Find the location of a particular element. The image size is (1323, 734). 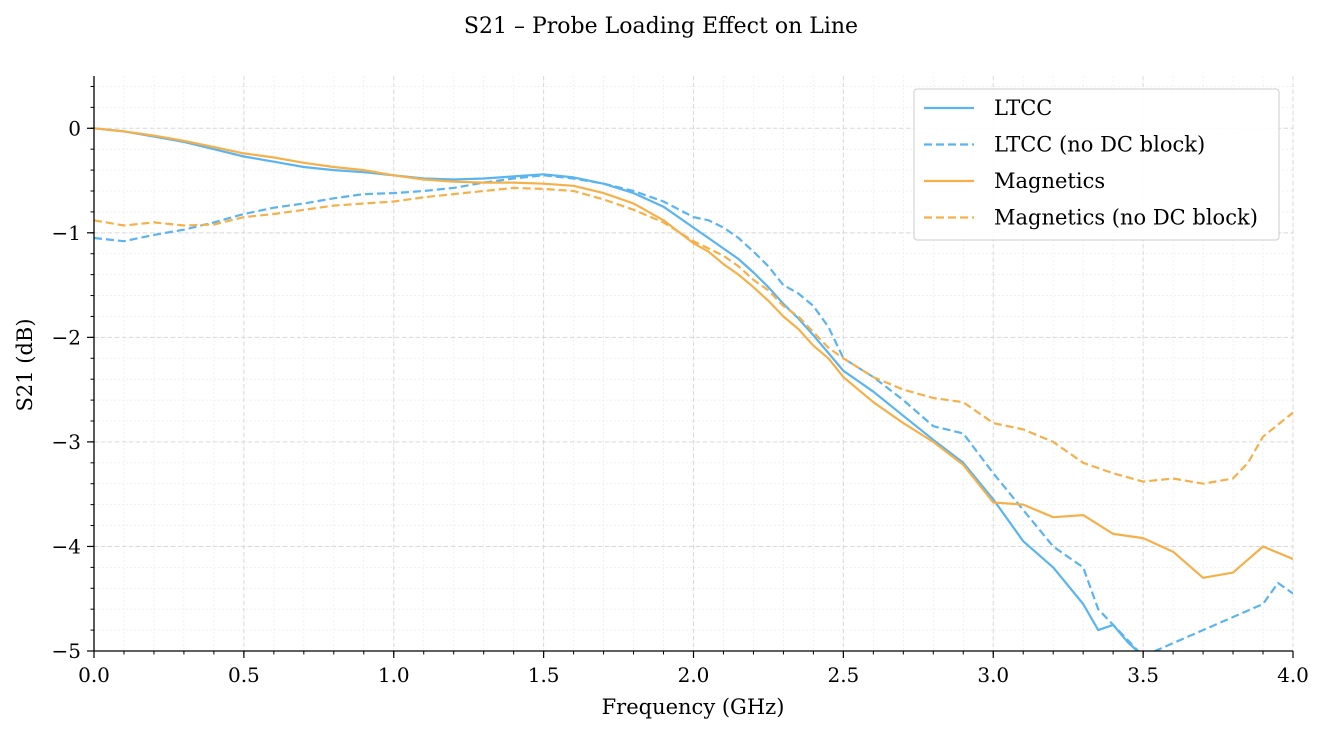

x-tick-label: 3.5 is located at coordinates (1143, 675).